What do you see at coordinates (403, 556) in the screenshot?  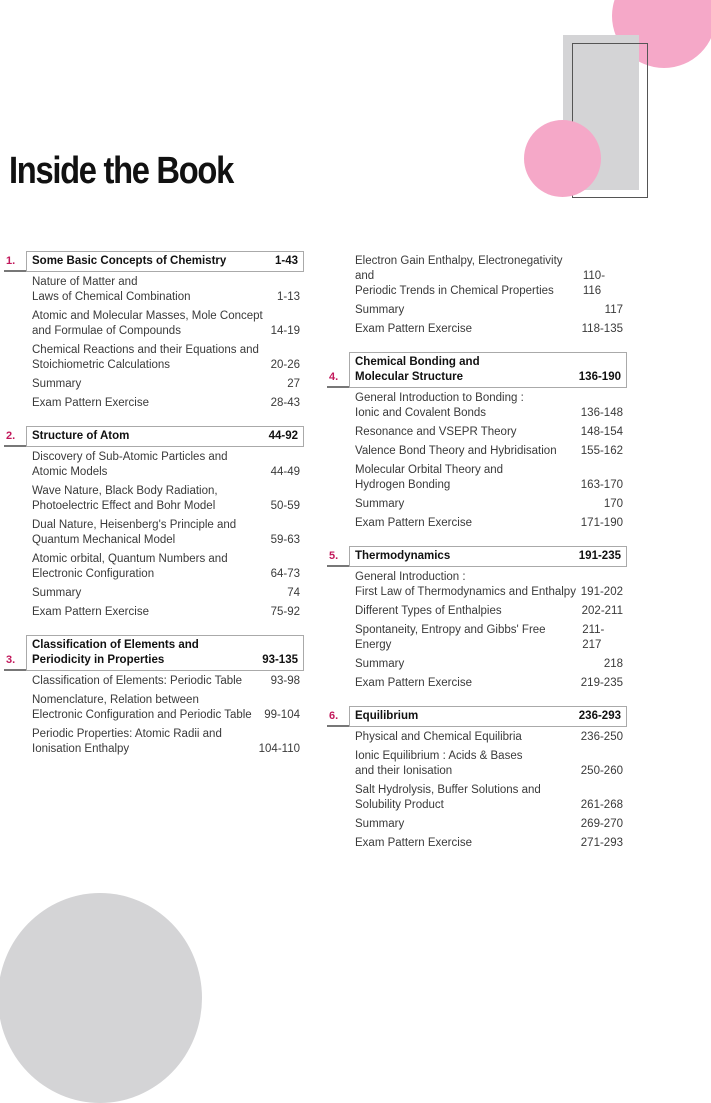 I see `chapter-title: Thermodynamics` at bounding box center [403, 556].